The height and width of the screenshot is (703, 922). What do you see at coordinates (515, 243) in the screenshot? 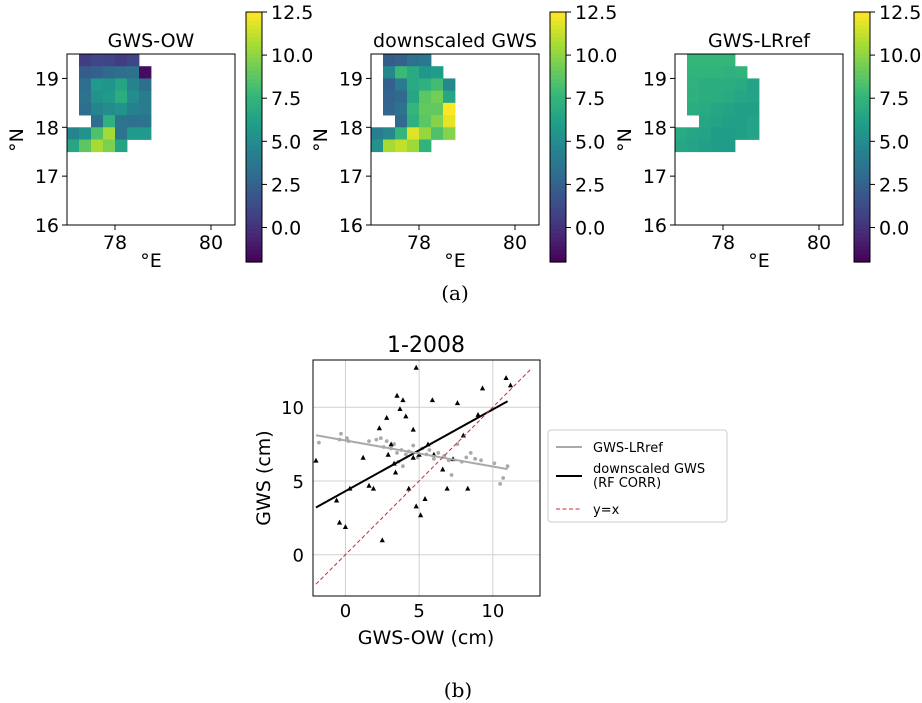
I see `x-tick-label: 80` at bounding box center [515, 243].